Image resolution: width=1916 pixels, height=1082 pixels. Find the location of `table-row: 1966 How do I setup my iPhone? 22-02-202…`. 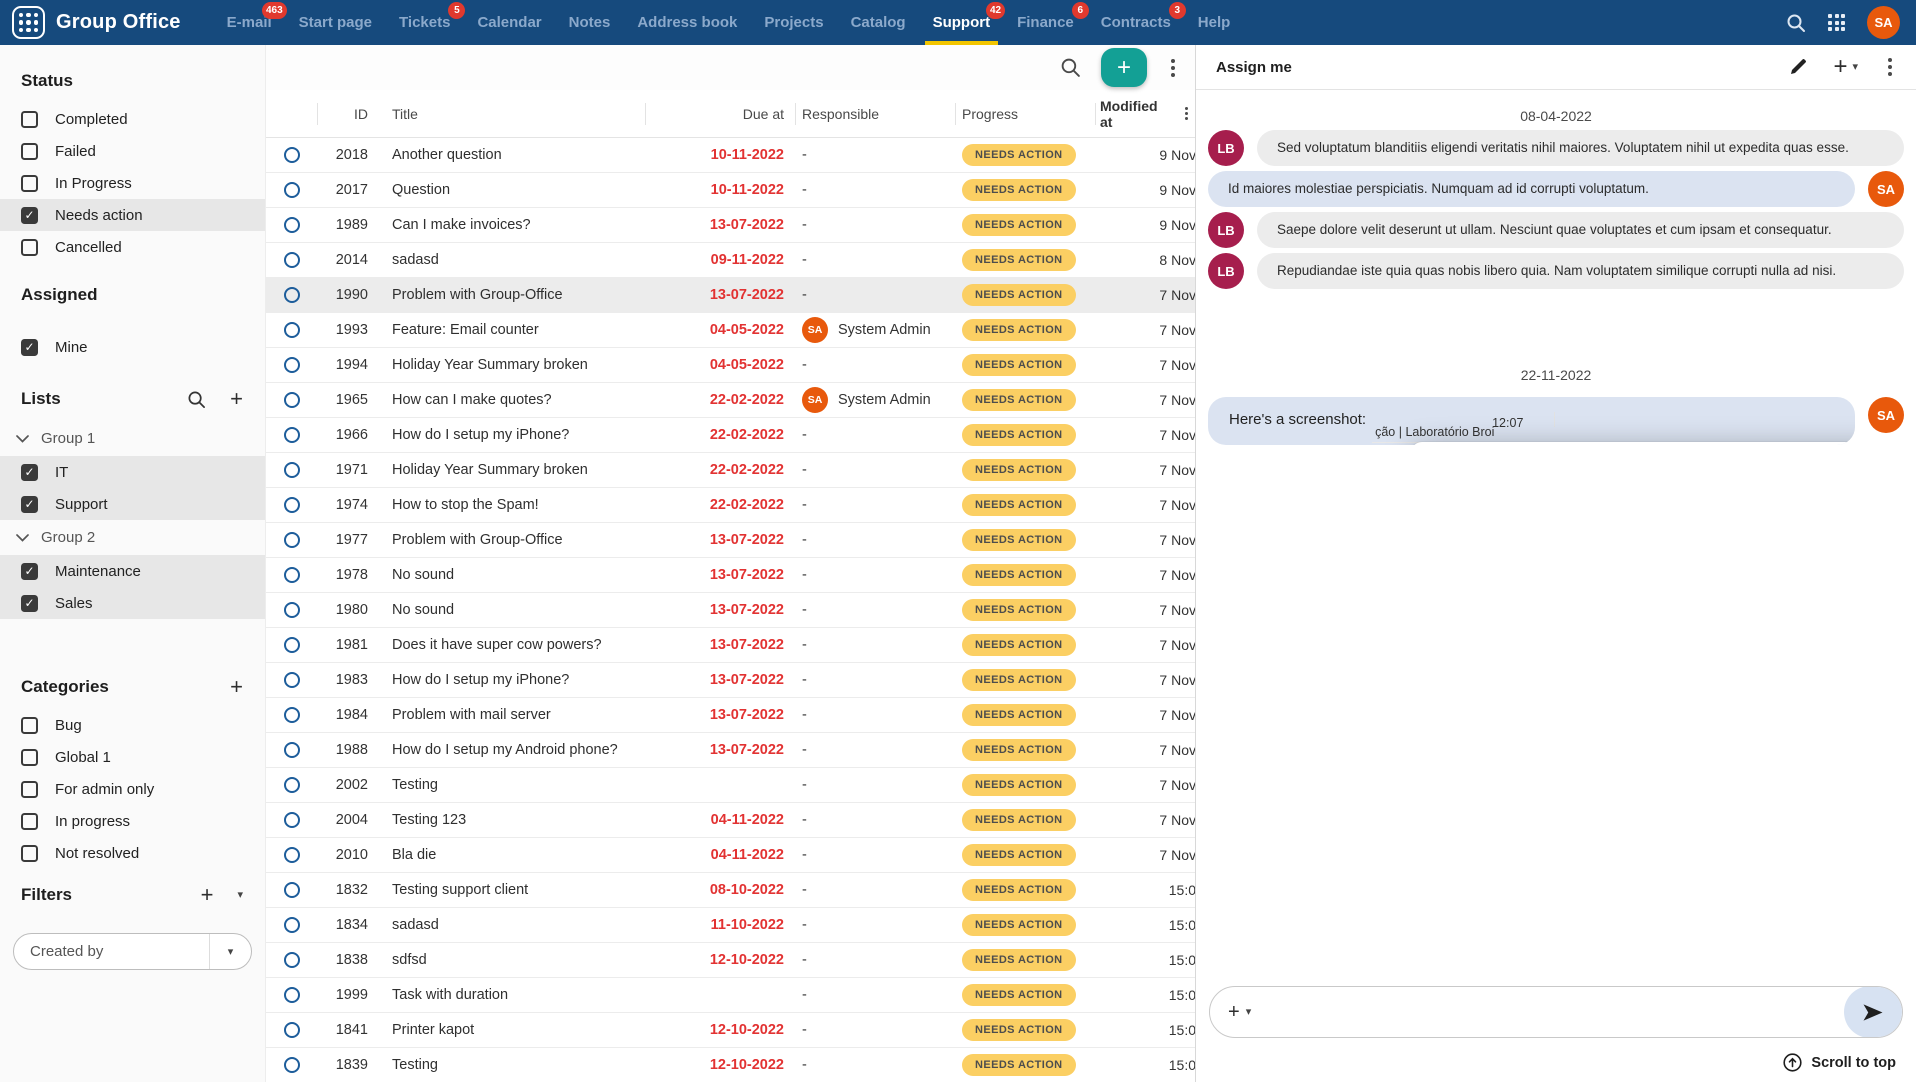

table-row: 1966 How do I setup my iPhone? 22-02-202… is located at coordinates (730, 435).